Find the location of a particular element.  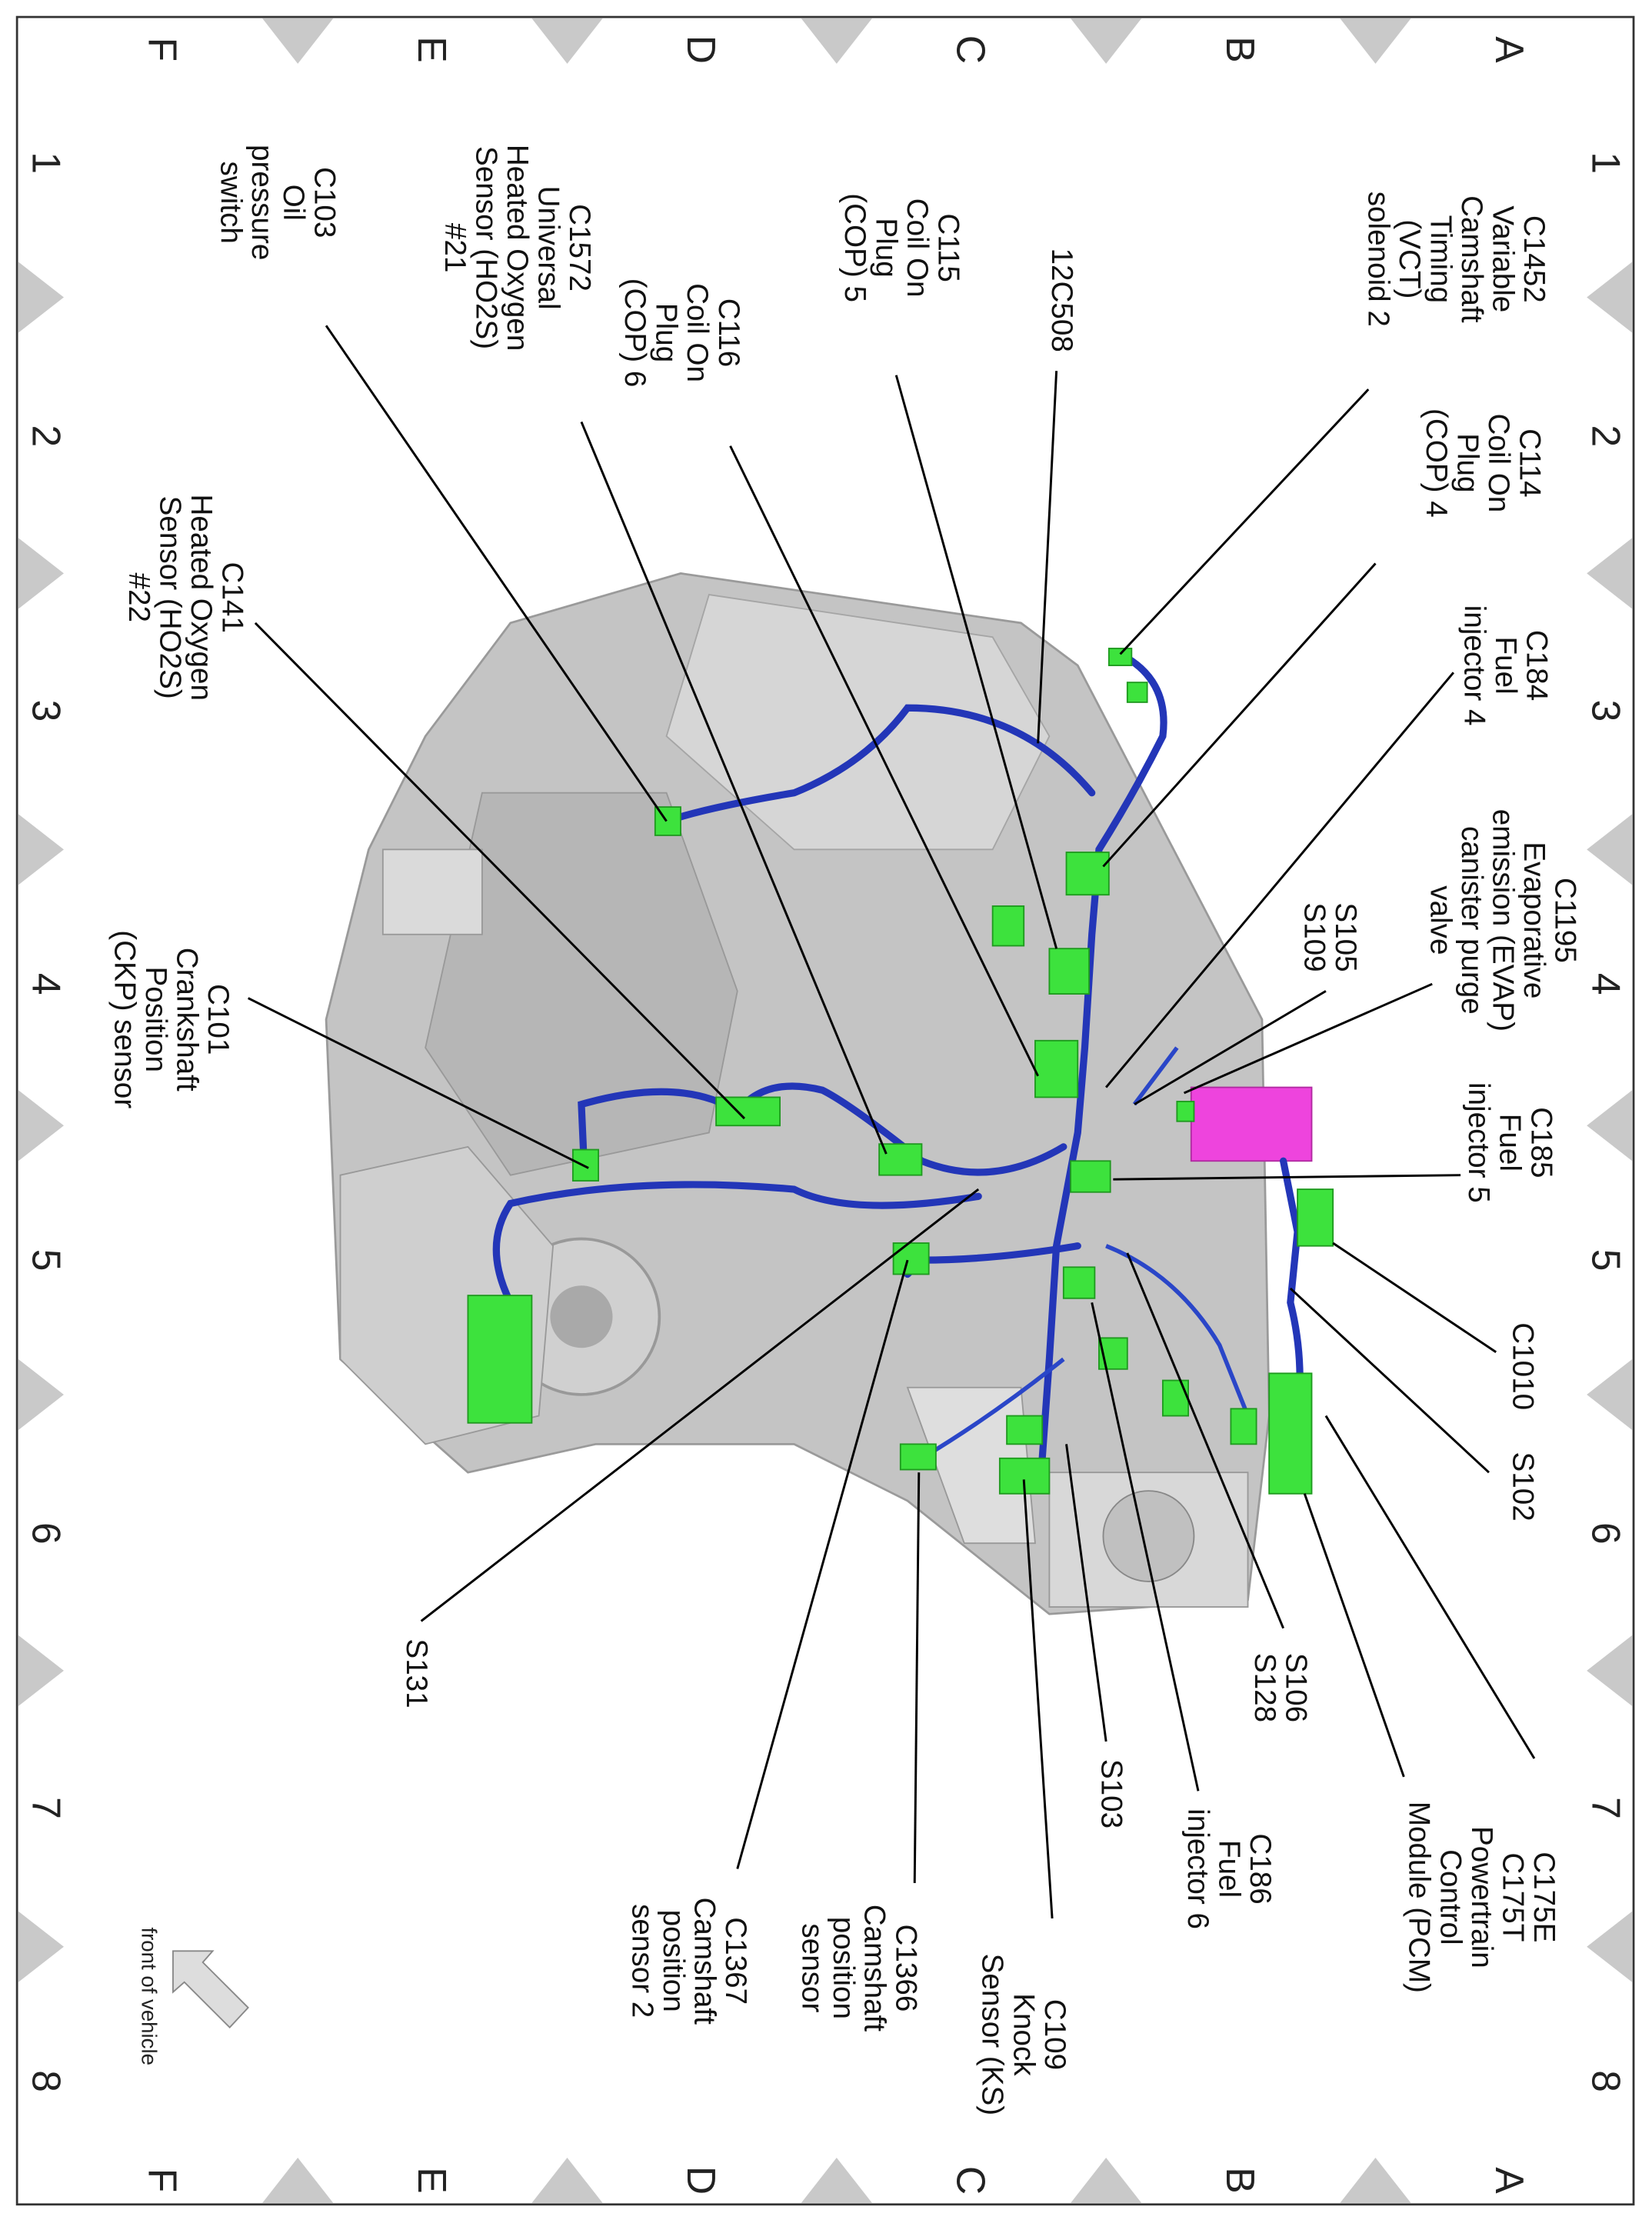

label-s103: S103 is located at coordinates (1111, 1794).